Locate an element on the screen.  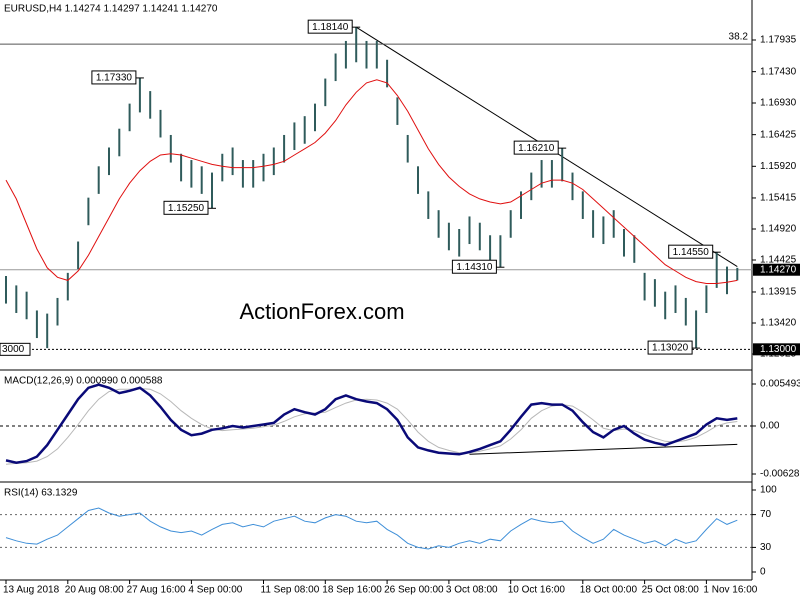
watermark: ActionForex.com is located at coordinates (321, 311).